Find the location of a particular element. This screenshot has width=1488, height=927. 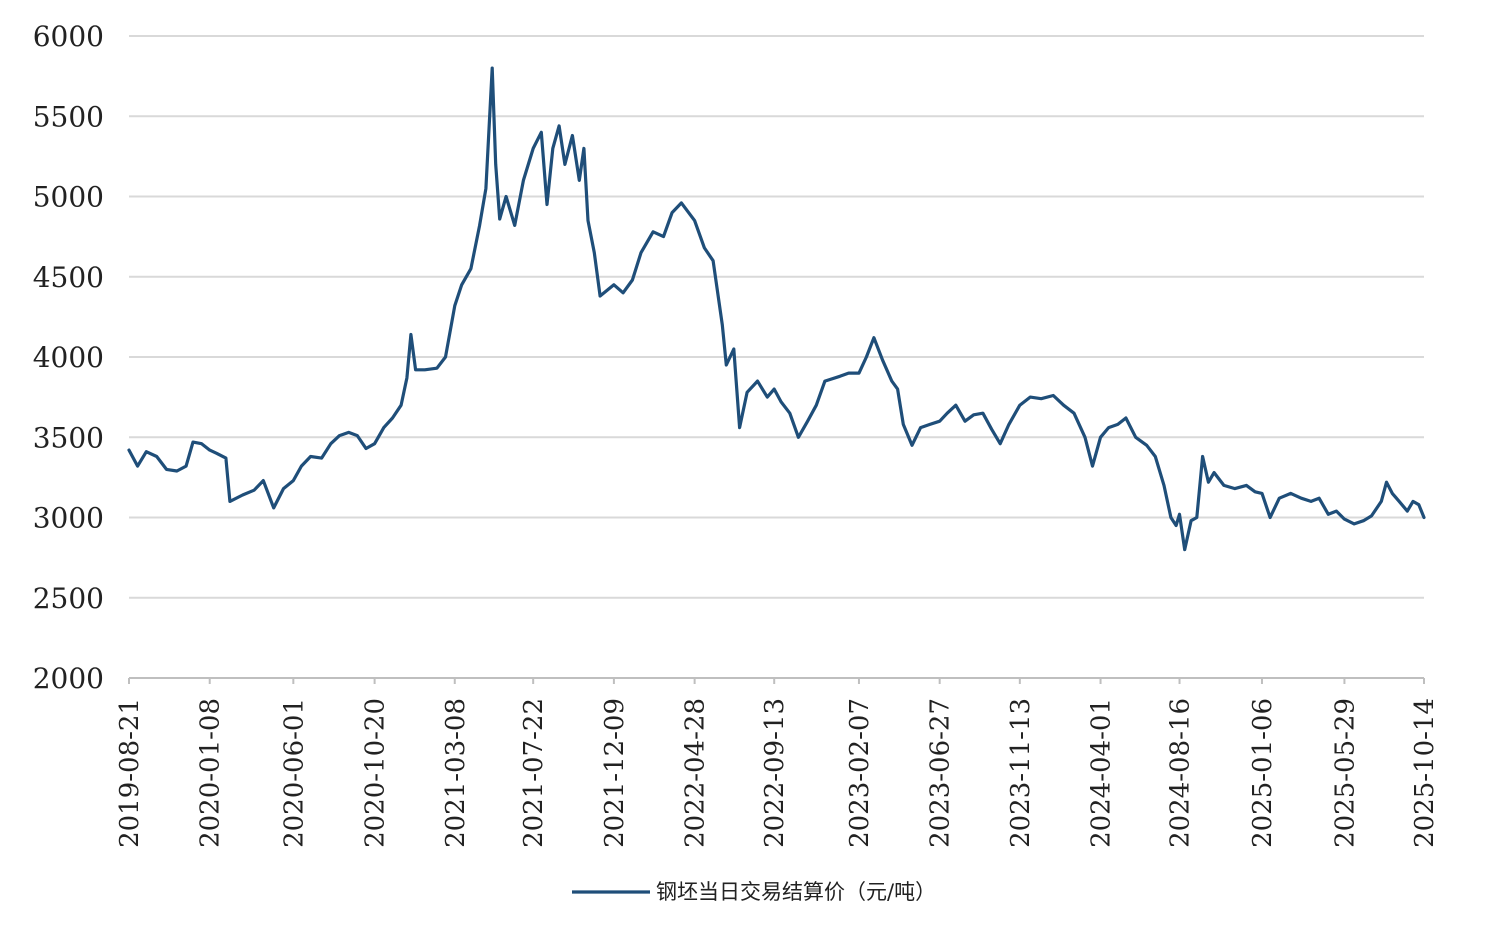

x-tick-label: 2020-01-08 is located at coordinates (211, 773).